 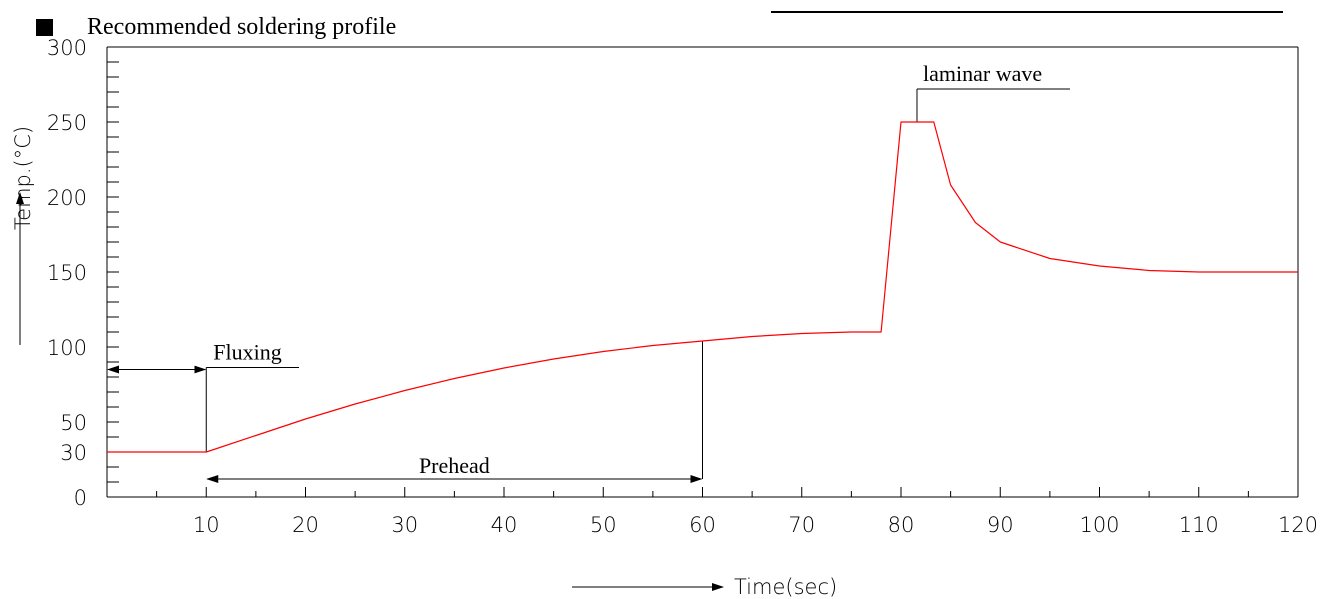 I want to click on x-tick-label: 70, so click(x=801, y=525).